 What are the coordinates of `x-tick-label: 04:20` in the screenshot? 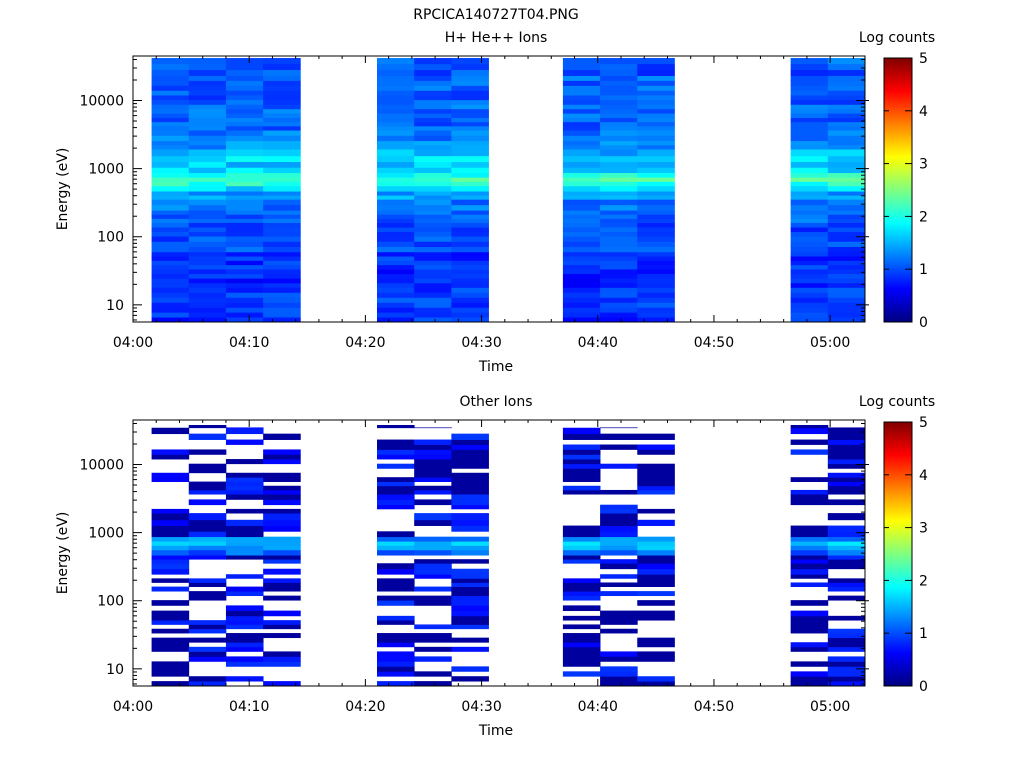 It's located at (365, 707).